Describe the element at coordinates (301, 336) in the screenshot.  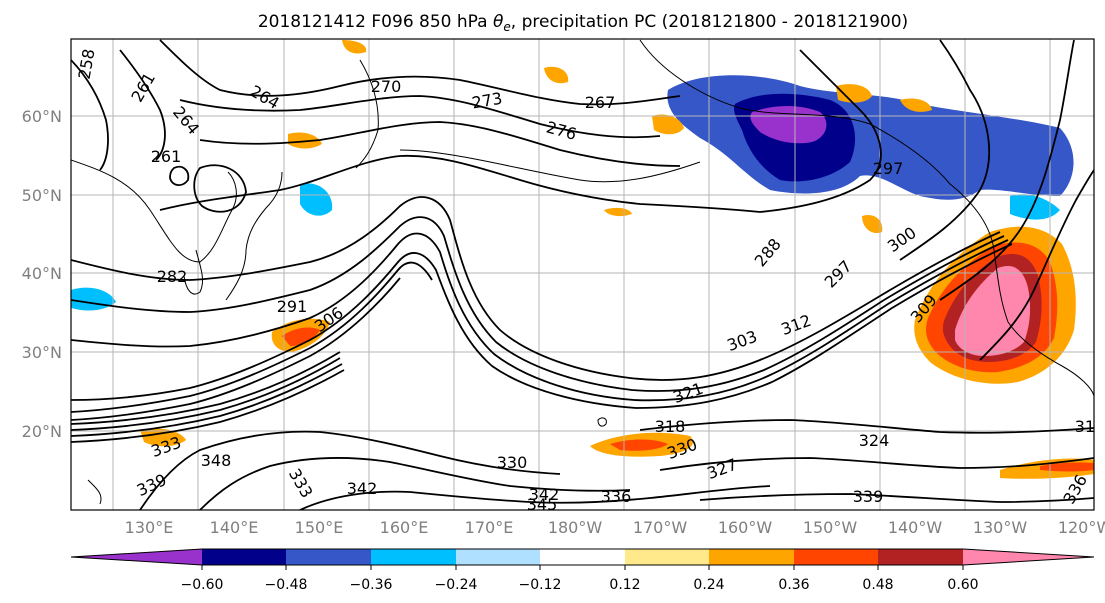
I see `shade-westpac-red` at that location.